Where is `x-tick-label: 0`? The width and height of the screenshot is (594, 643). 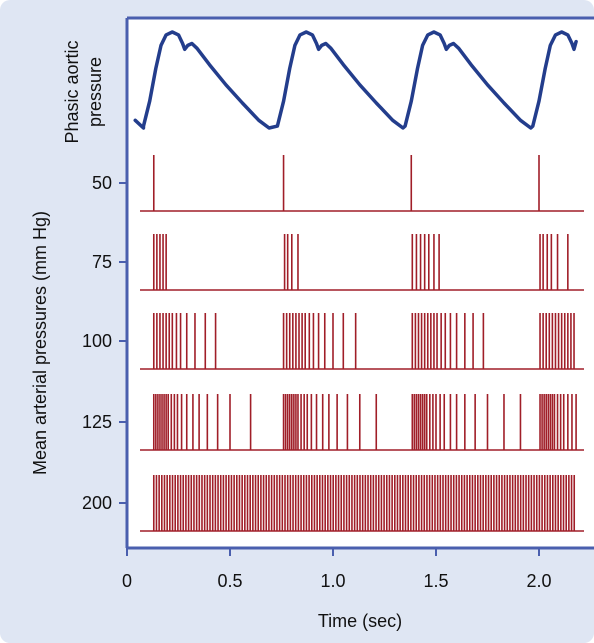 x-tick-label: 0 is located at coordinates (127, 581).